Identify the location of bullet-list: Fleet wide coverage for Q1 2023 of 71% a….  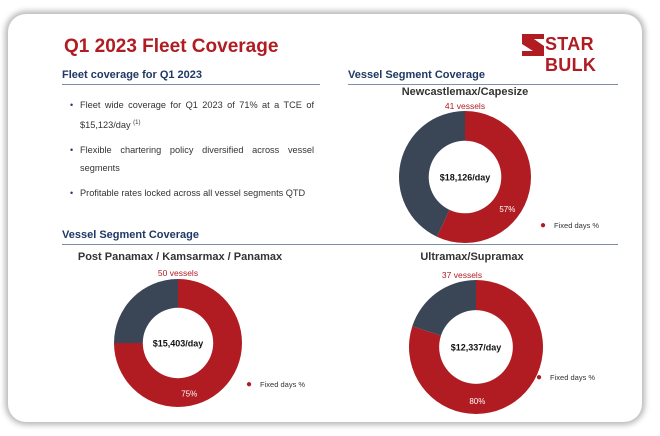
(192, 152).